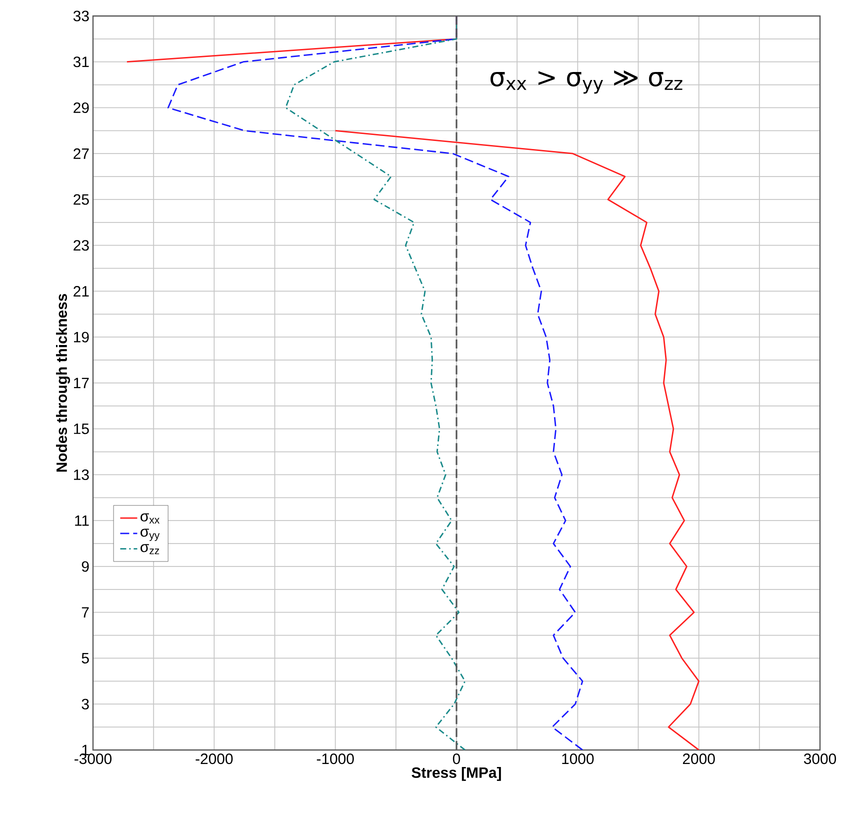  Describe the element at coordinates (81, 474) in the screenshot. I see `y-tick-label: 13` at that location.